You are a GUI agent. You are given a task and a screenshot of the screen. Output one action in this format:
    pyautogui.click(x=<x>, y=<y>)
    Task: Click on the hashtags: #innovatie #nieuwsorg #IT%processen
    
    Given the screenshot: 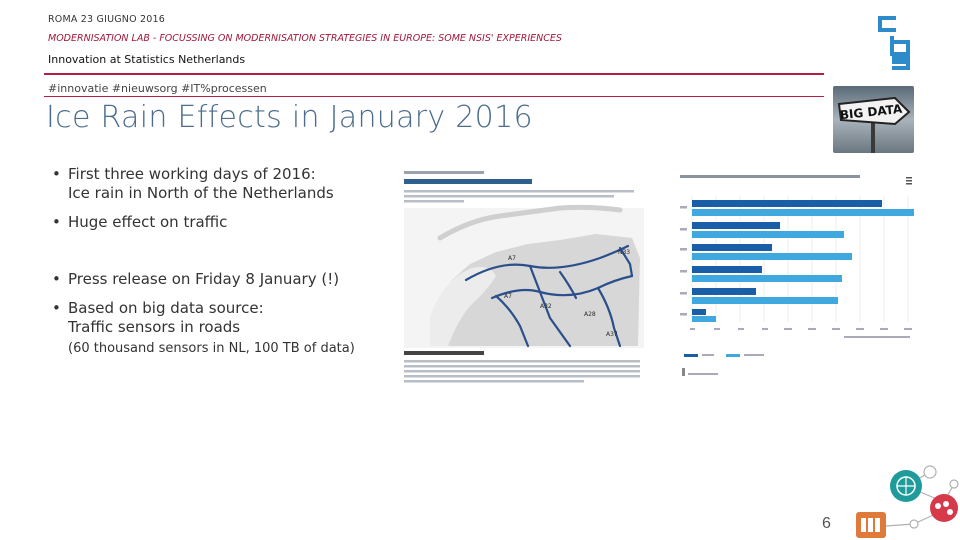 What is the action you would take?
    pyautogui.click(x=157, y=88)
    